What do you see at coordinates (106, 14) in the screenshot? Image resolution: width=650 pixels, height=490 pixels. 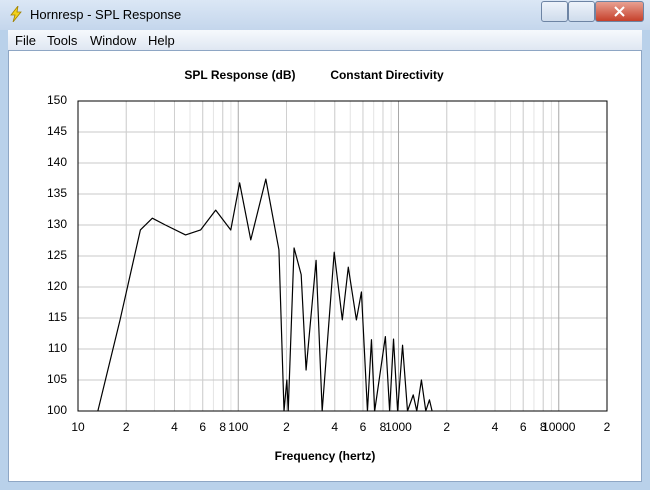 I see `window-title: Hornresp - SPL Response` at bounding box center [106, 14].